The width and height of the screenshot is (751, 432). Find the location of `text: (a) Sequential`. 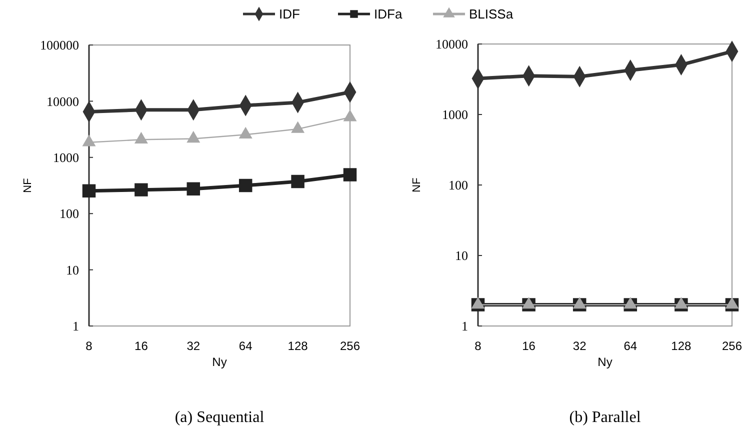

text: (a) Sequential is located at coordinates (219, 417).